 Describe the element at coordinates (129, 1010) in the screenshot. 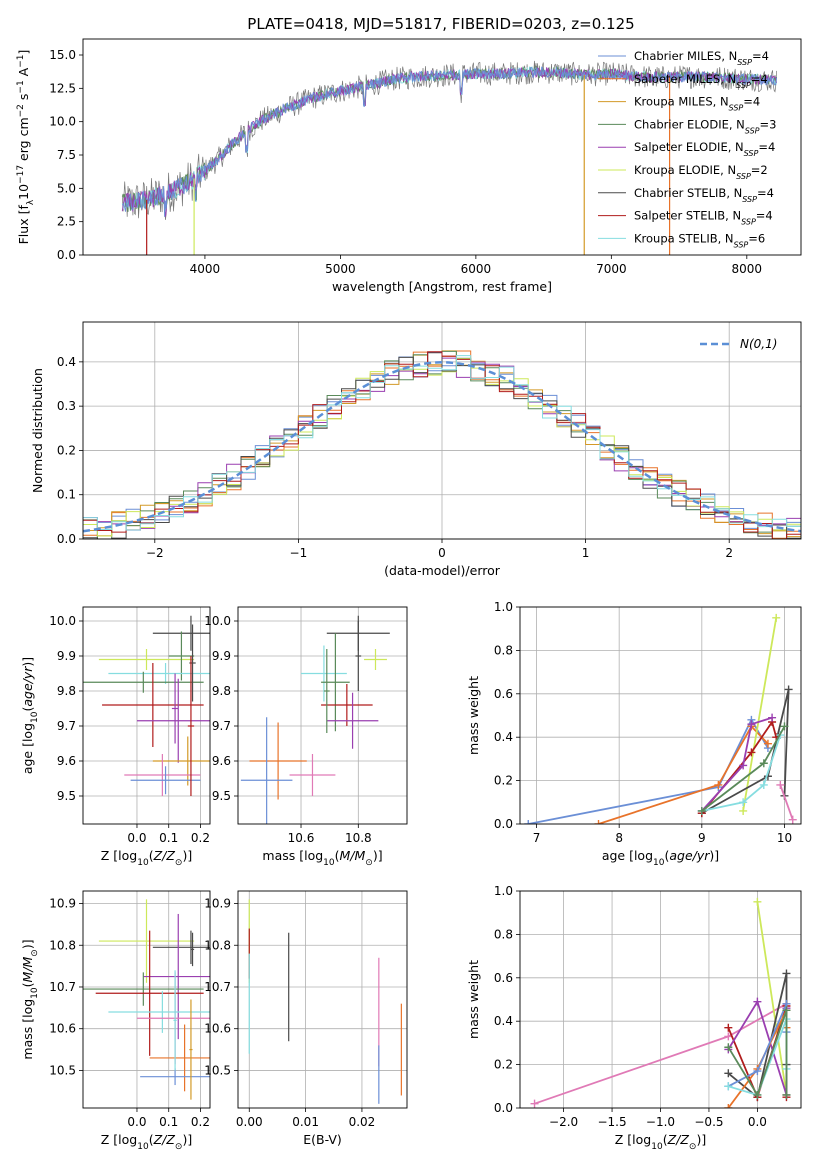

I see `mass_vs_Z-axes: 0.0 0.1 0.2 10.5 10.6 10.7 10.8 10.9` at that location.